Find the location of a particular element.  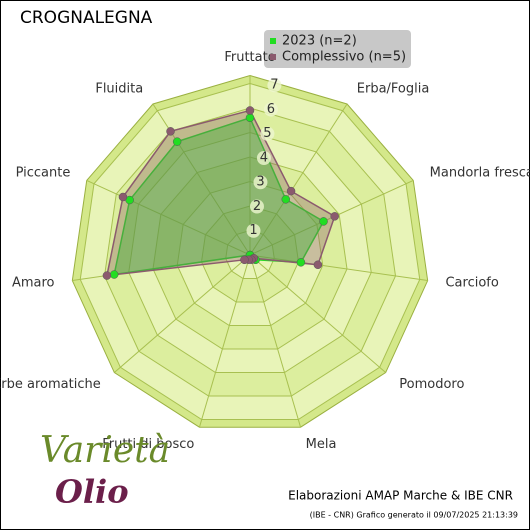

axis-label: Mela is located at coordinates (321, 444).